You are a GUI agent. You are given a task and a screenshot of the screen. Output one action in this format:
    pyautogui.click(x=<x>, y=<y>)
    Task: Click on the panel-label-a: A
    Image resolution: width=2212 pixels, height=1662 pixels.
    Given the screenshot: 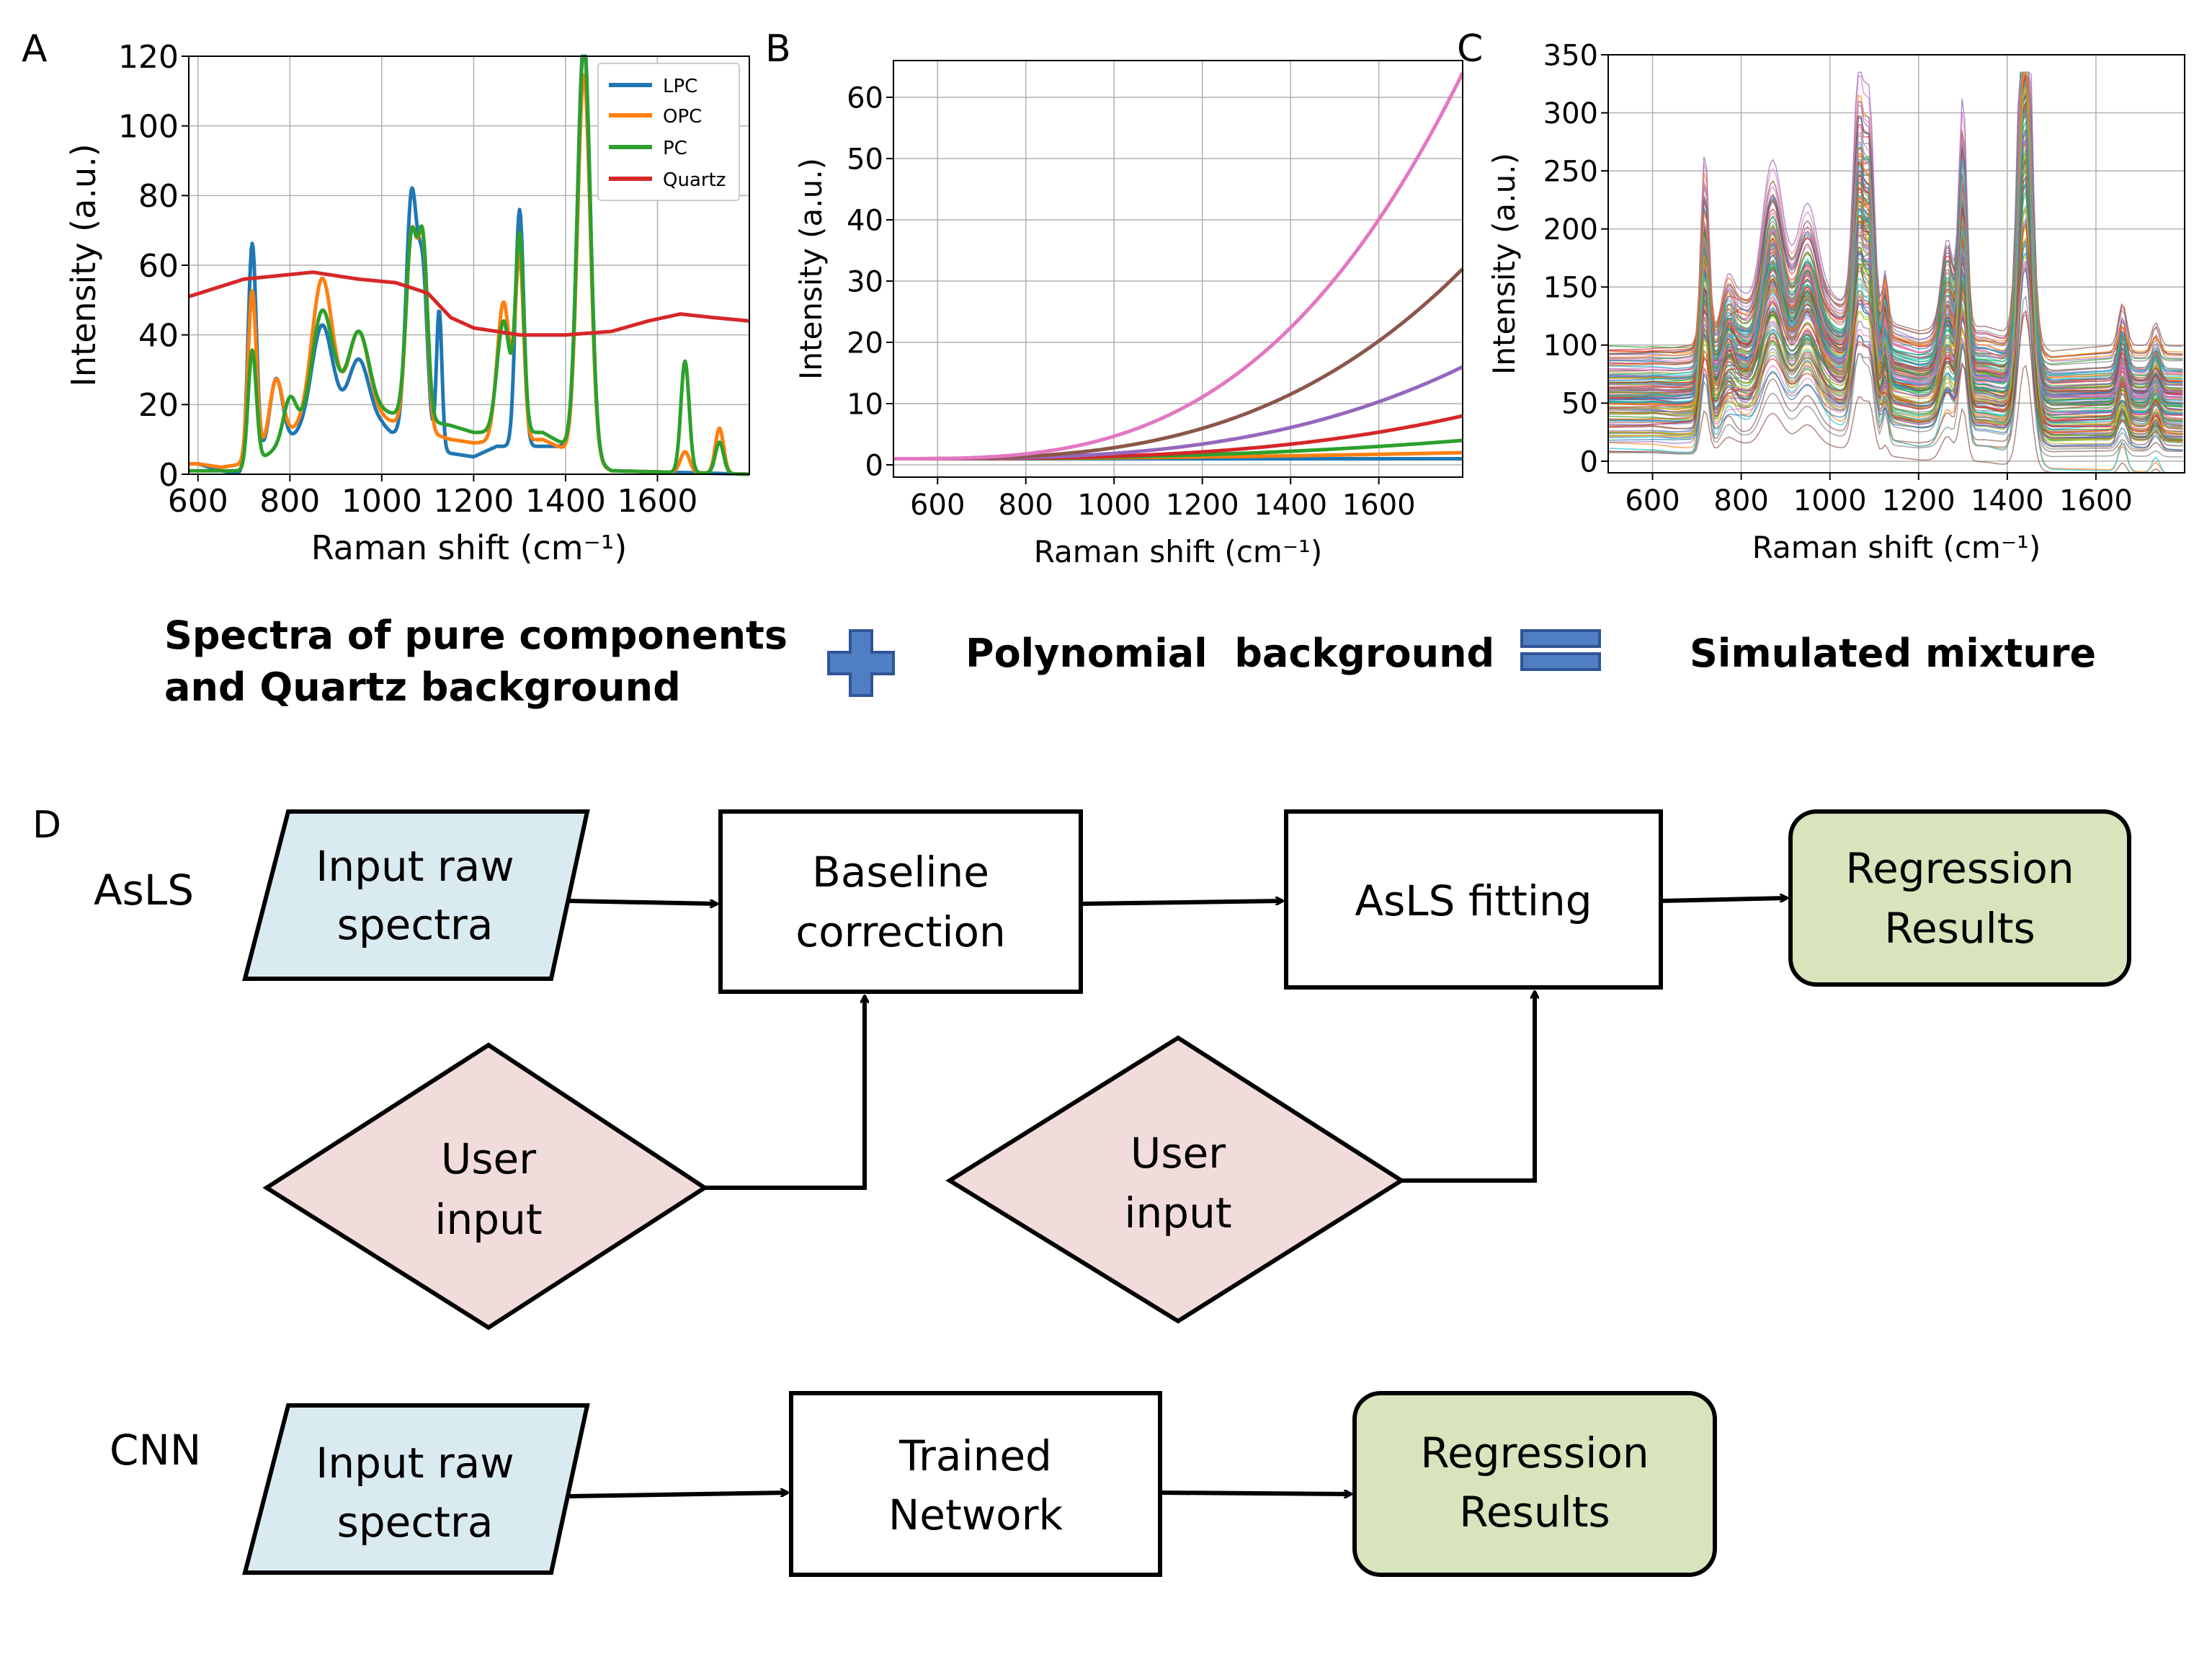 What is the action you would take?
    pyautogui.click(x=35, y=49)
    